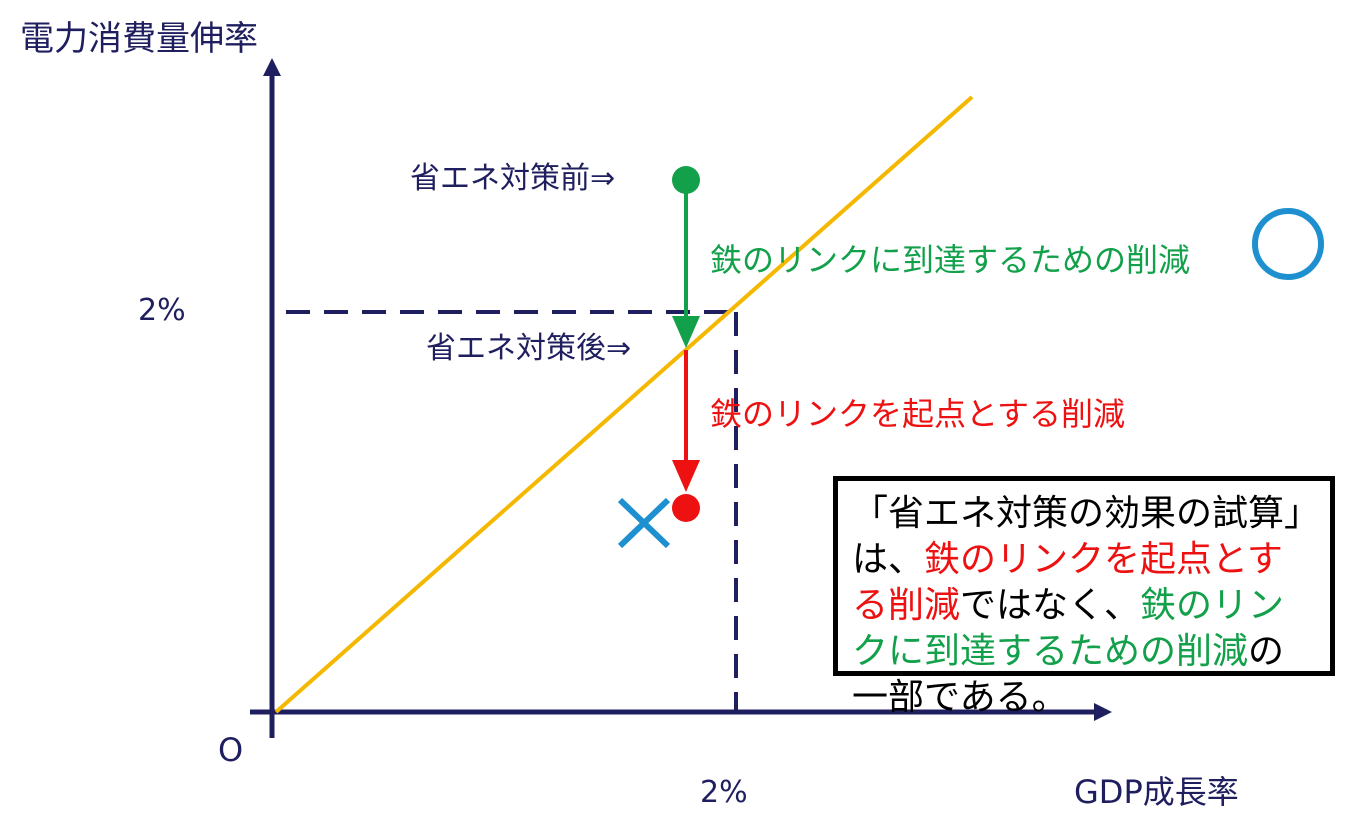 The width and height of the screenshot is (1362, 832). I want to click on y-axis-arrowhead, so click(272, 67).